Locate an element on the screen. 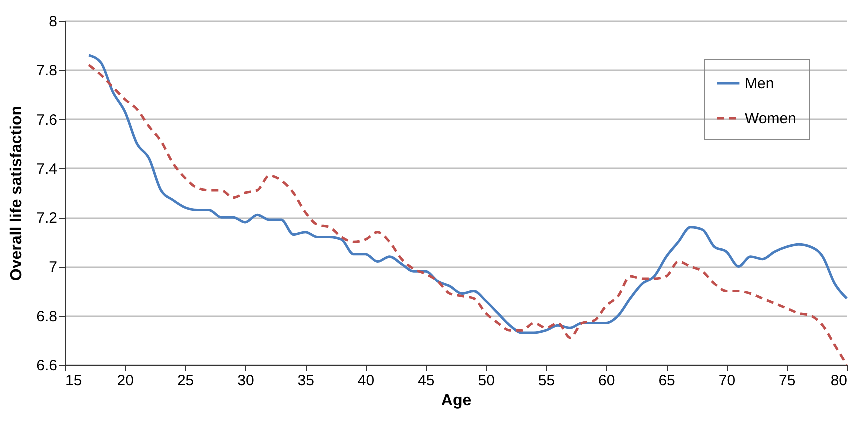 The image size is (856, 422). x-tick-label: 45 is located at coordinates (426, 381).